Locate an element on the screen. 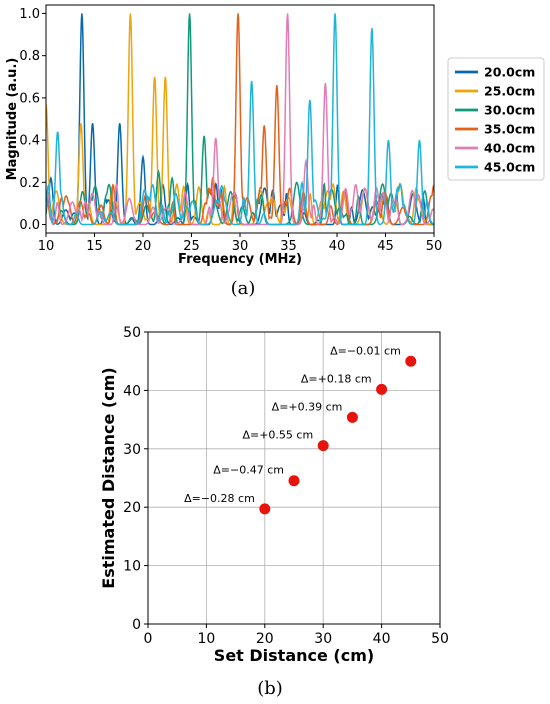 Image resolution: width=550 pixels, height=704 pixels. y-tick-label: 40 is located at coordinates (132, 391).